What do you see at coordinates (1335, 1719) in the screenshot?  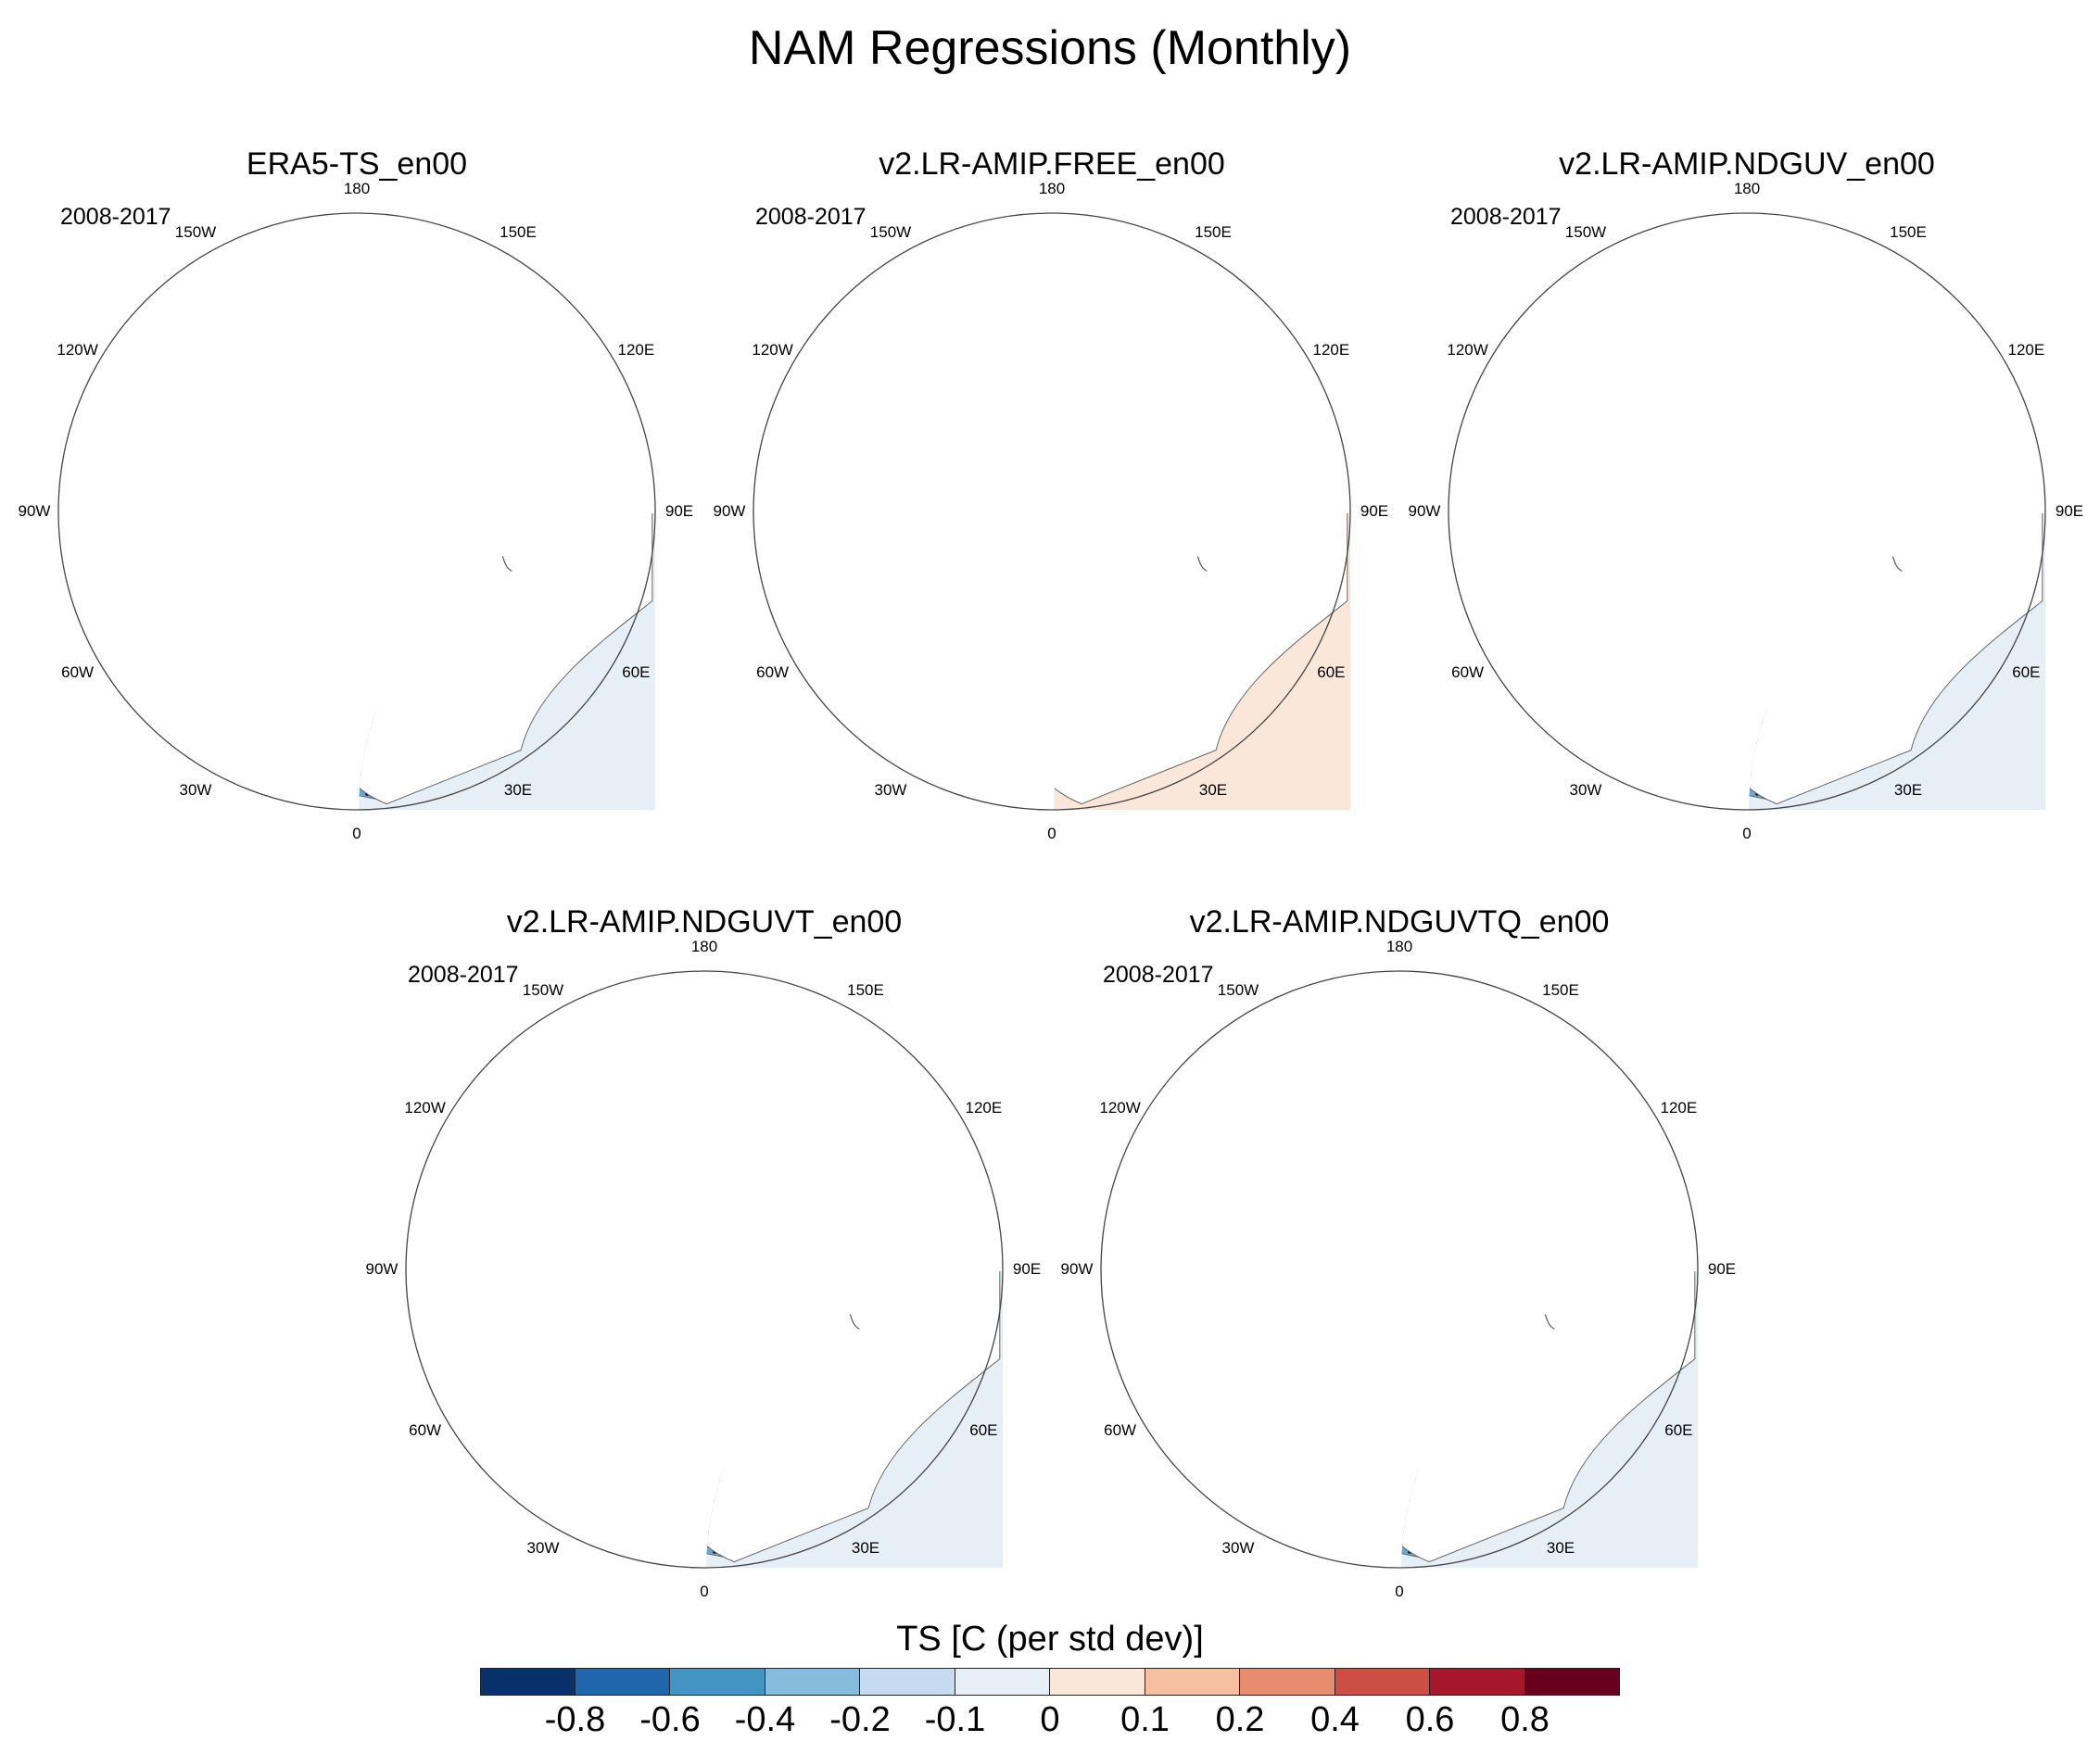 I see `colorbar-tick-label: 0.4` at bounding box center [1335, 1719].